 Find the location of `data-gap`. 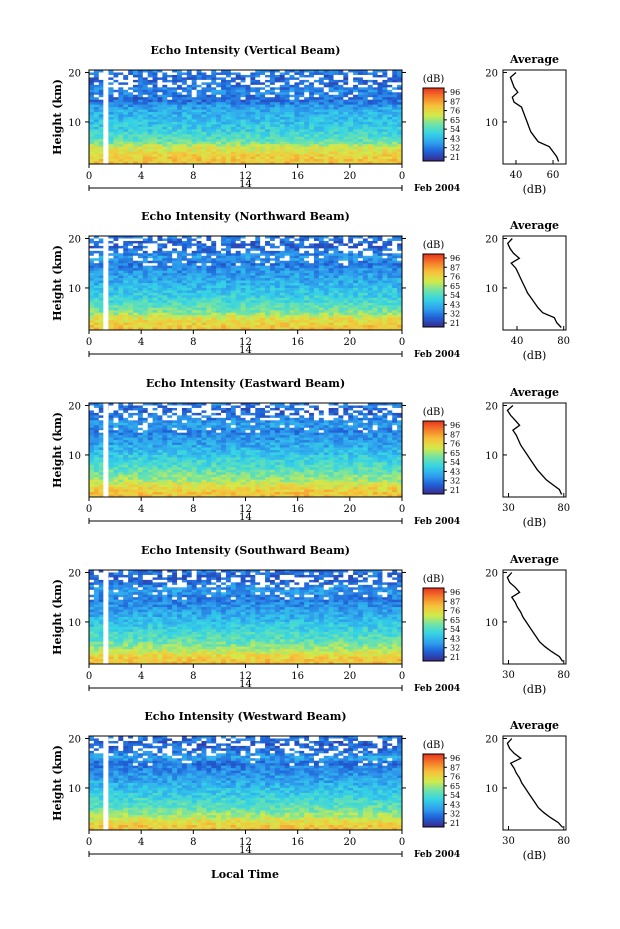

data-gap is located at coordinates (106, 450).